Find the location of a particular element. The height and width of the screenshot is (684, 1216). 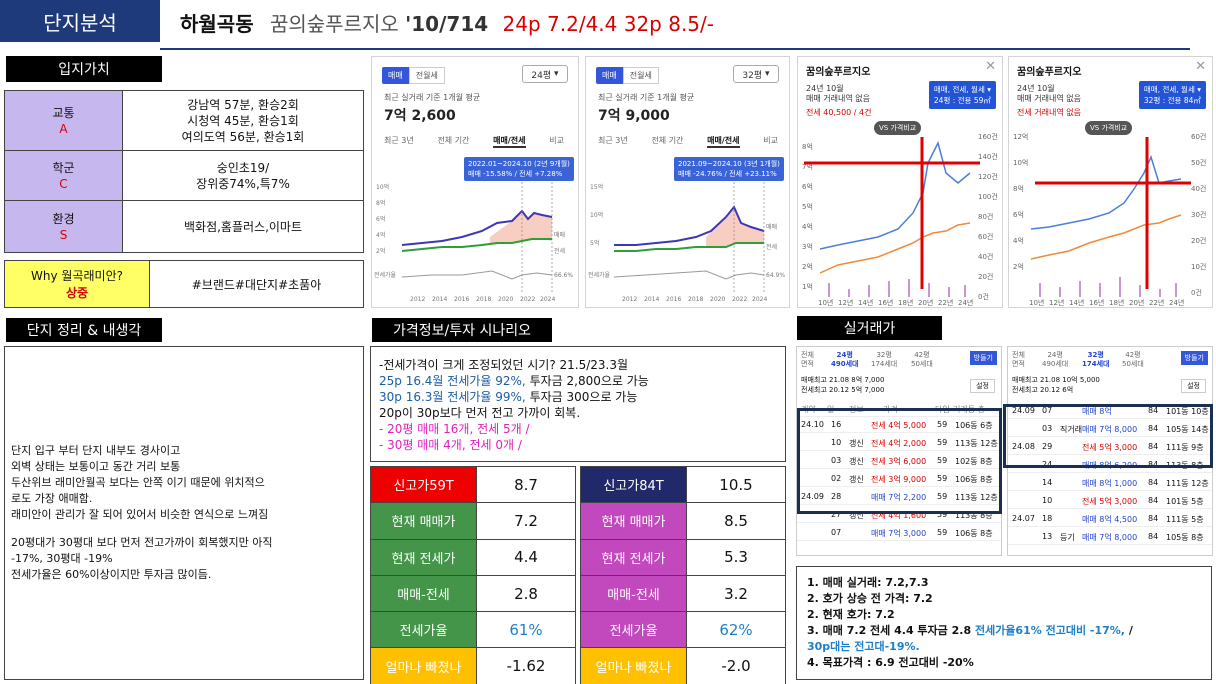

deal-day: 03 is located at coordinates (836, 460).